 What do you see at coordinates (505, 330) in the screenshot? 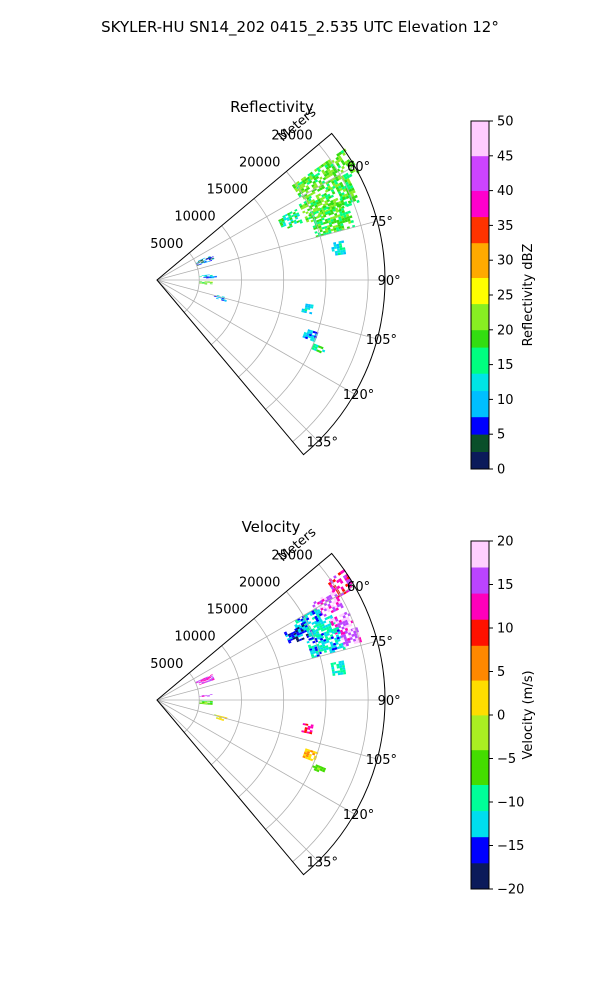
I see `reflectivity-colorbar-tick-label: 20` at bounding box center [505, 330].